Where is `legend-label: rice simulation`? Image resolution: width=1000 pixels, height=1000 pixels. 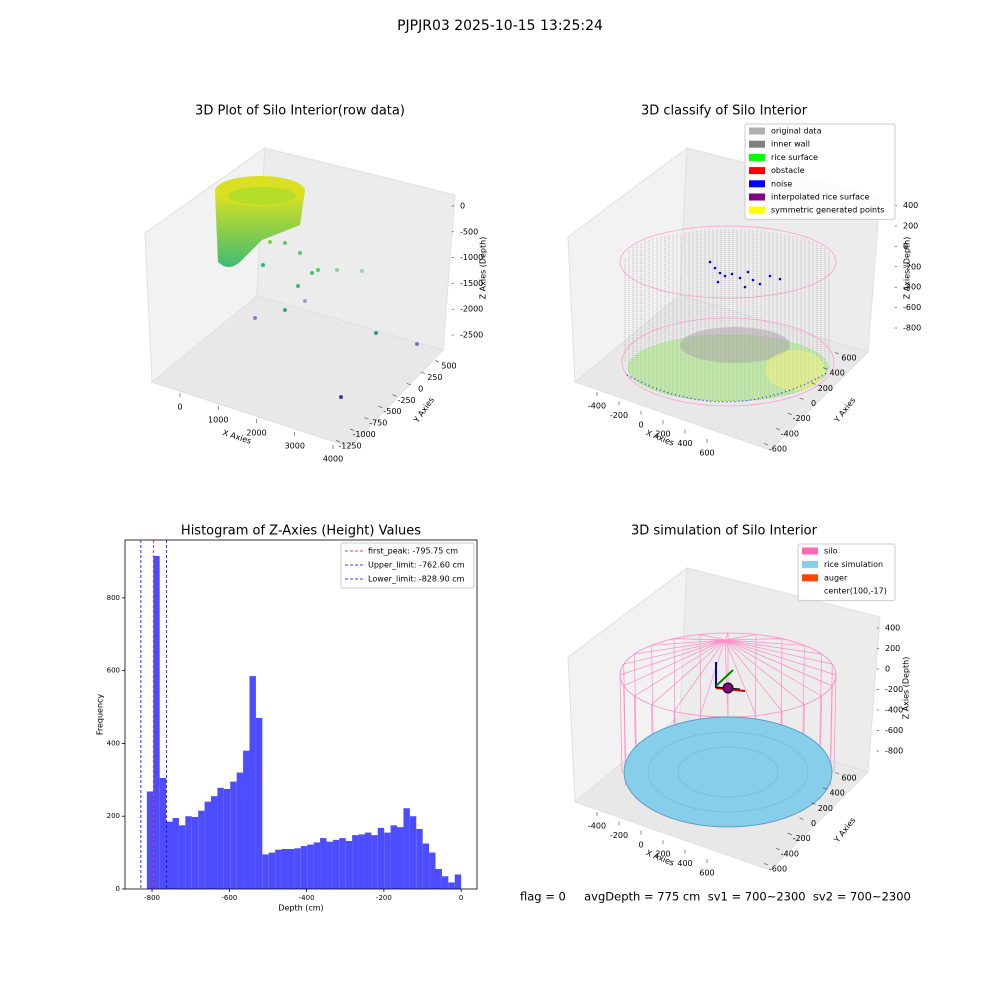
legend-label: rice simulation is located at coordinates (853, 564).